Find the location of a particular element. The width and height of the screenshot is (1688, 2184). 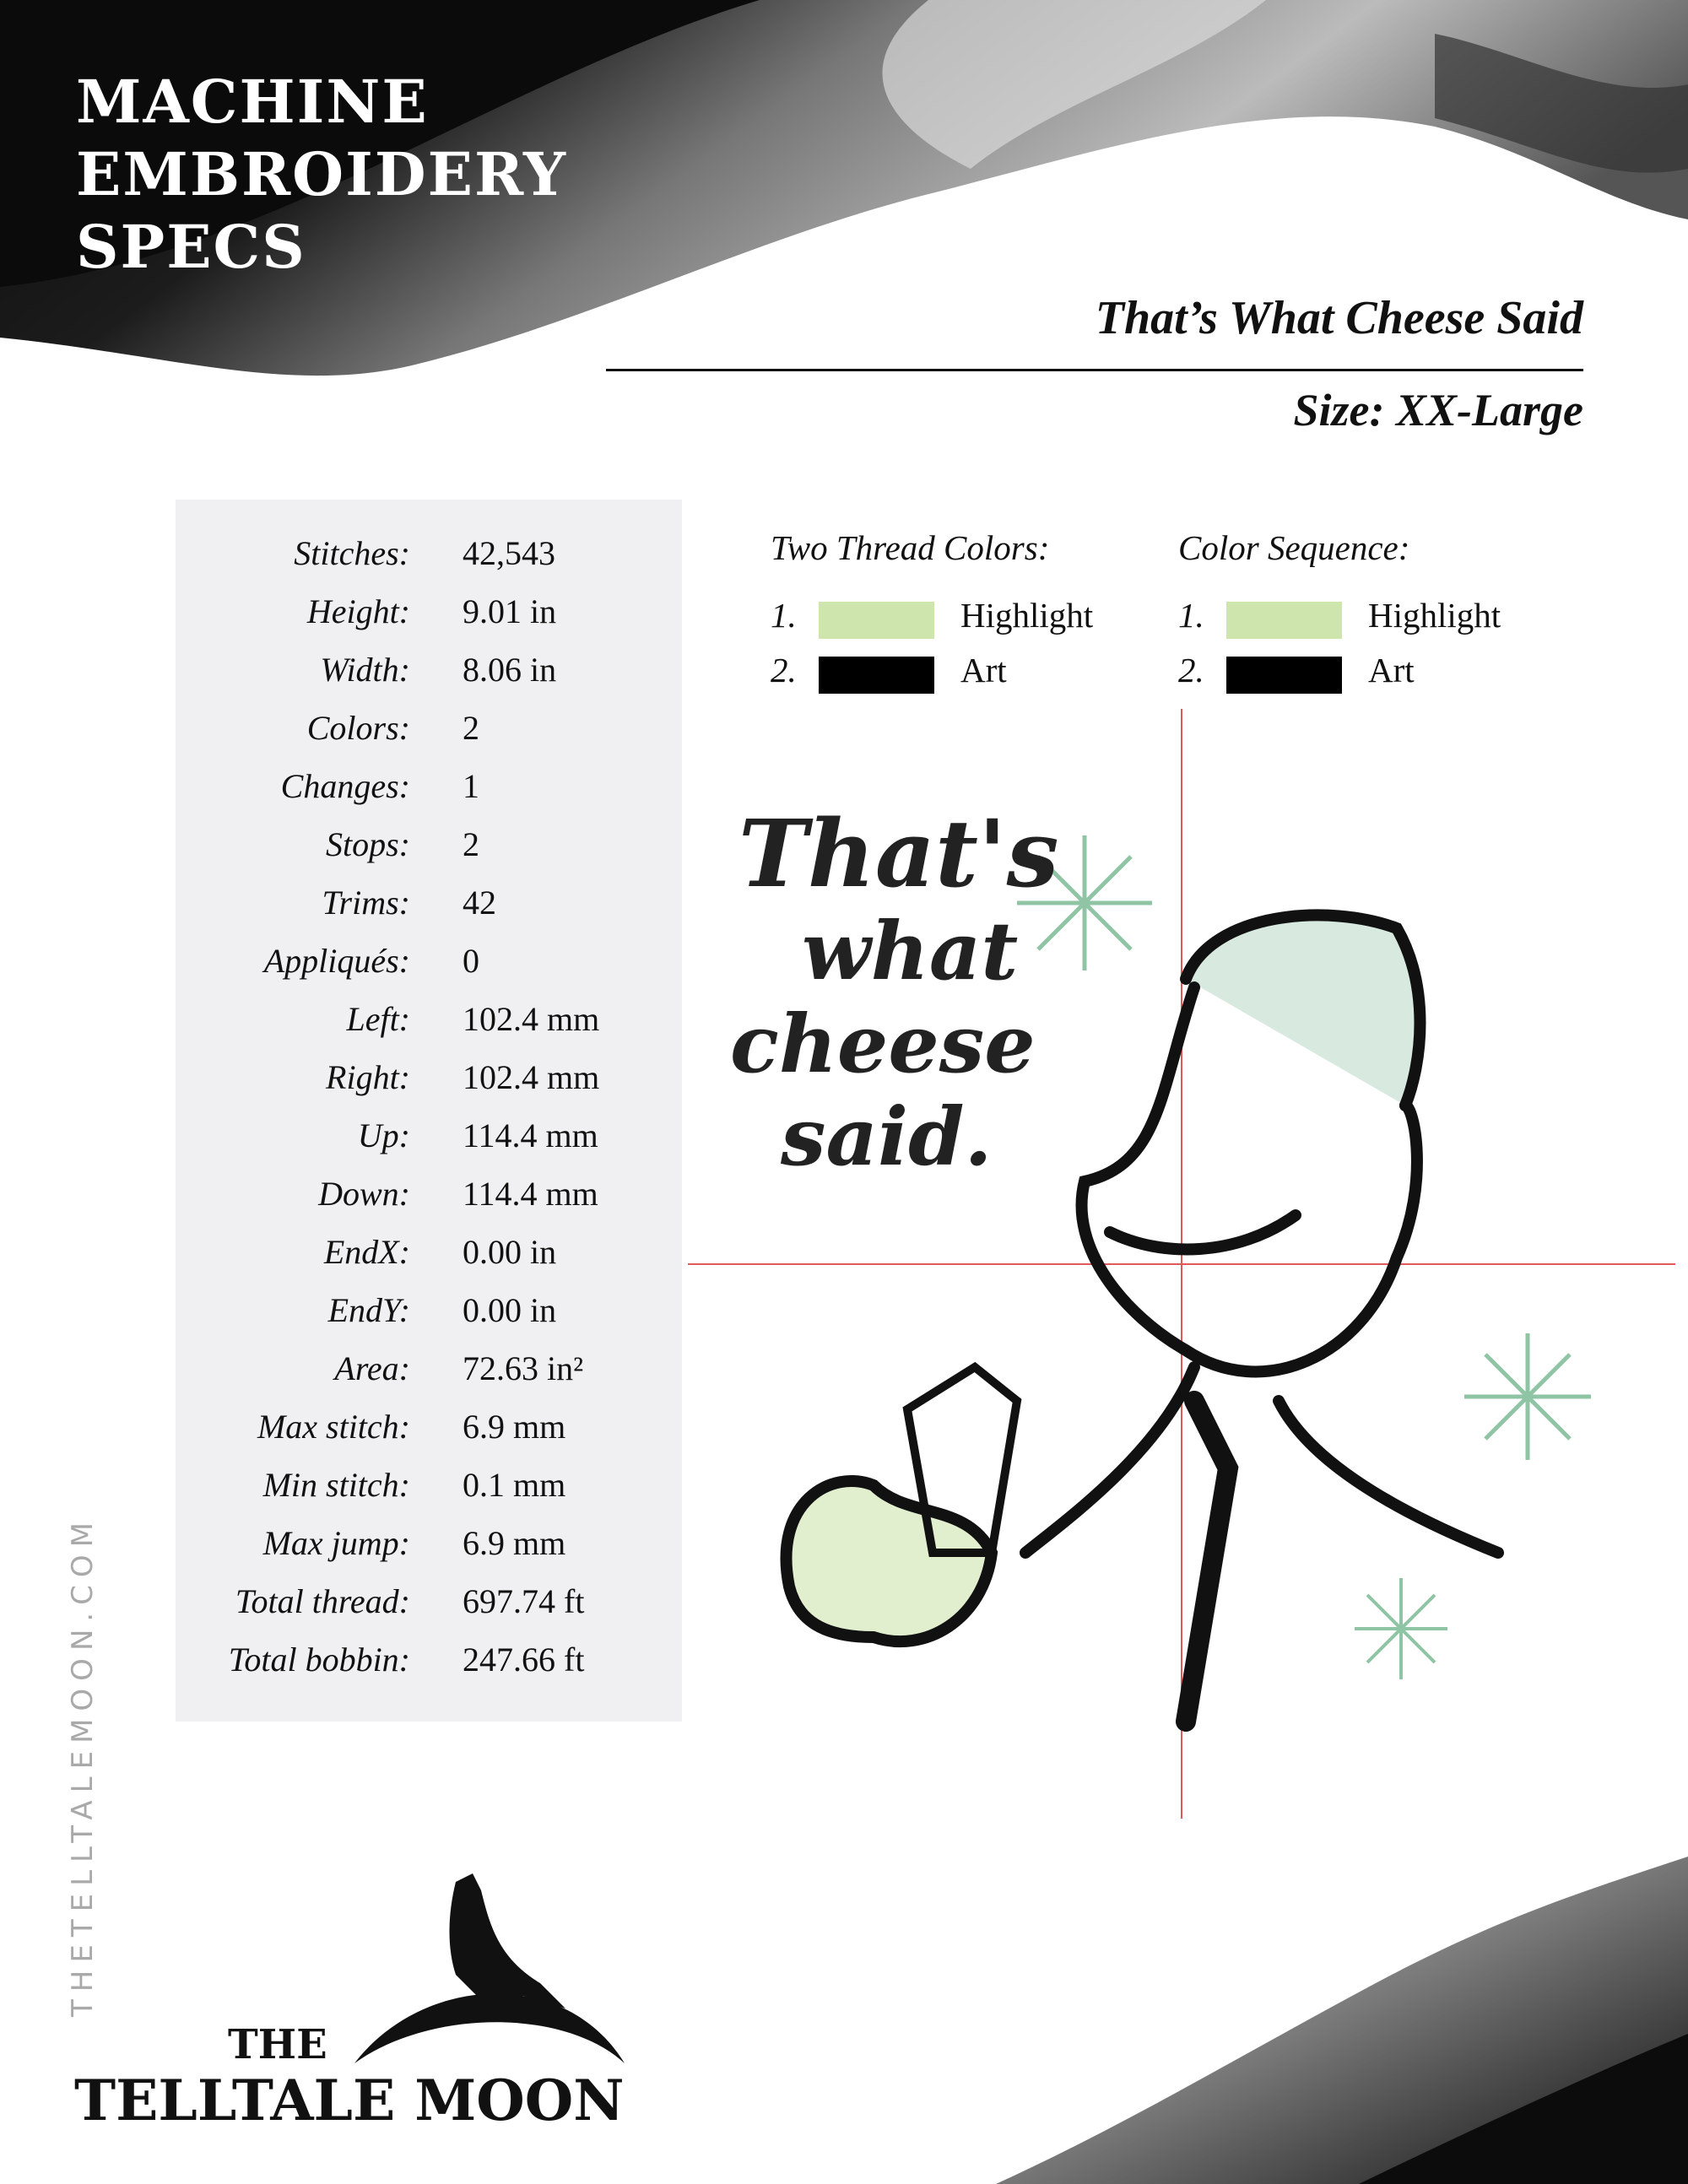

spec-value: 42,543 is located at coordinates (509, 553).